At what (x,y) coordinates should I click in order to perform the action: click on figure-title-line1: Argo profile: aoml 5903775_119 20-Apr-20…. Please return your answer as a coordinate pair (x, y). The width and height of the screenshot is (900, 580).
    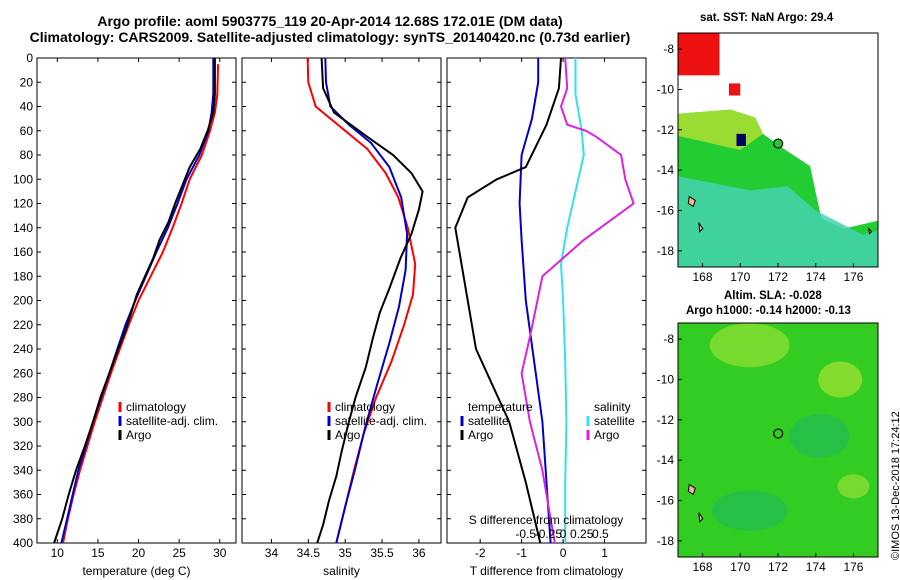
    Looking at the image, I should click on (330, 21).